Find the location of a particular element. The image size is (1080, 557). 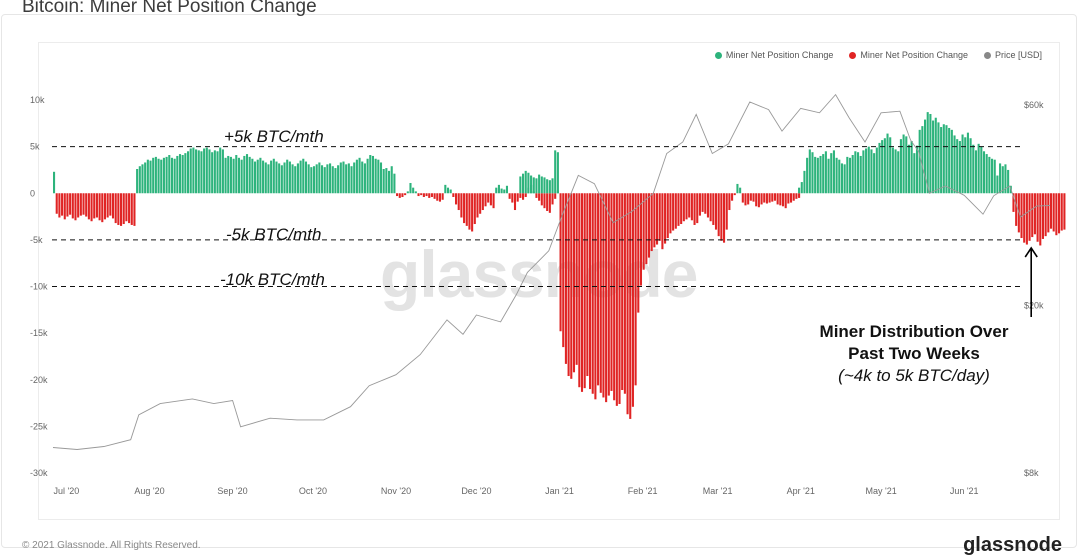

y-tick-label: -10k is located at coordinates (39, 287).